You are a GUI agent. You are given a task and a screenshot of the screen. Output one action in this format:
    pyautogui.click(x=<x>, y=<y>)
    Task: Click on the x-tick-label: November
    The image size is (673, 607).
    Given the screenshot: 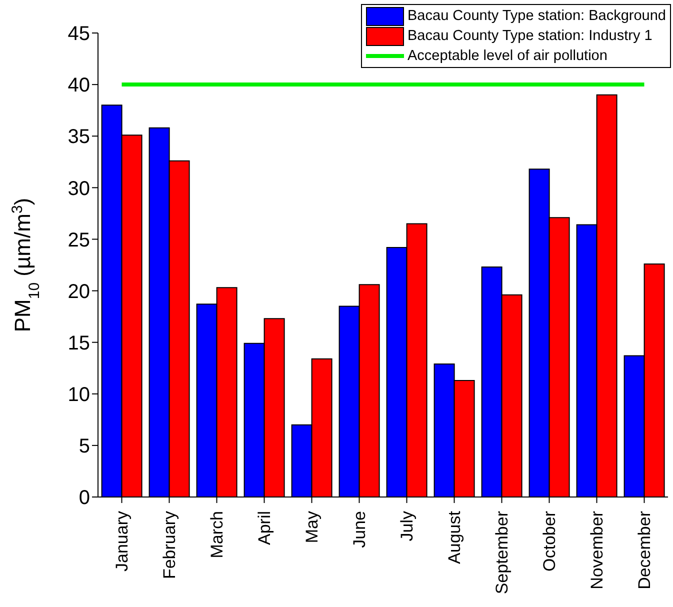 What is the action you would take?
    pyautogui.click(x=596, y=550)
    